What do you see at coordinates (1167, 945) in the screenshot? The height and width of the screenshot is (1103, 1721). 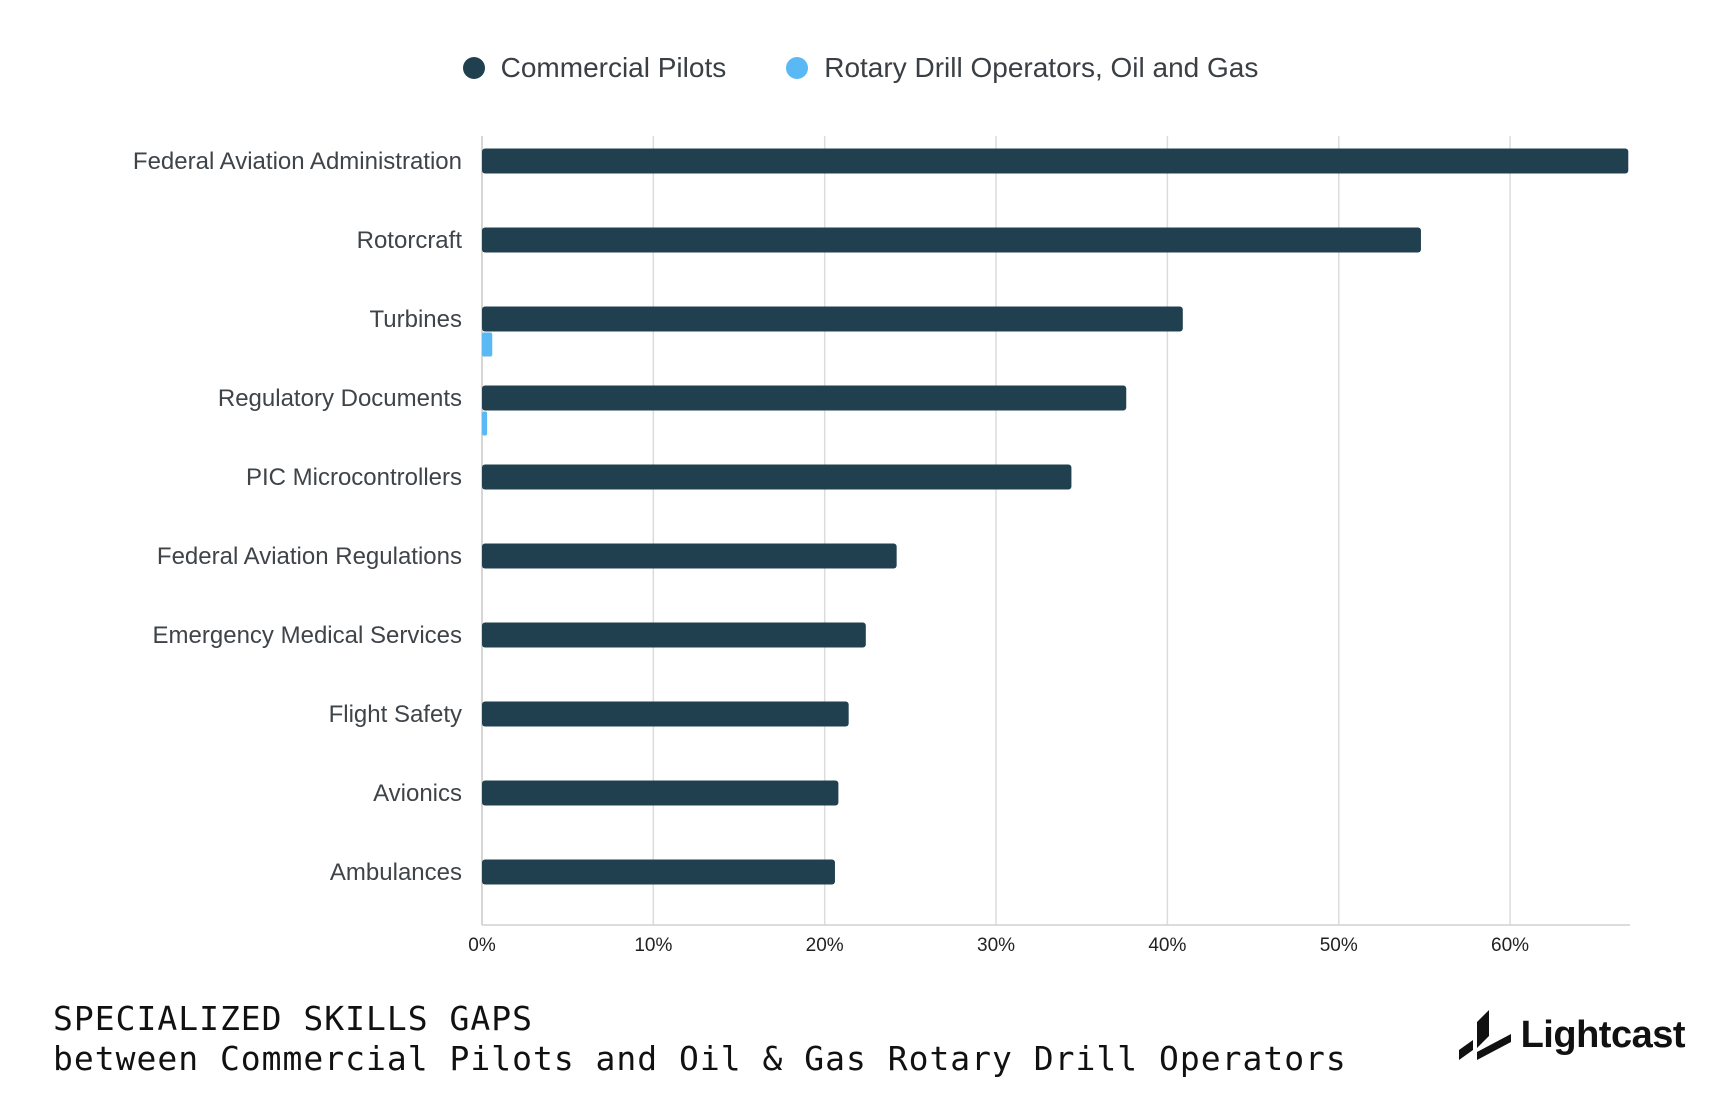 I see `x-tick-label: 40%` at bounding box center [1167, 945].